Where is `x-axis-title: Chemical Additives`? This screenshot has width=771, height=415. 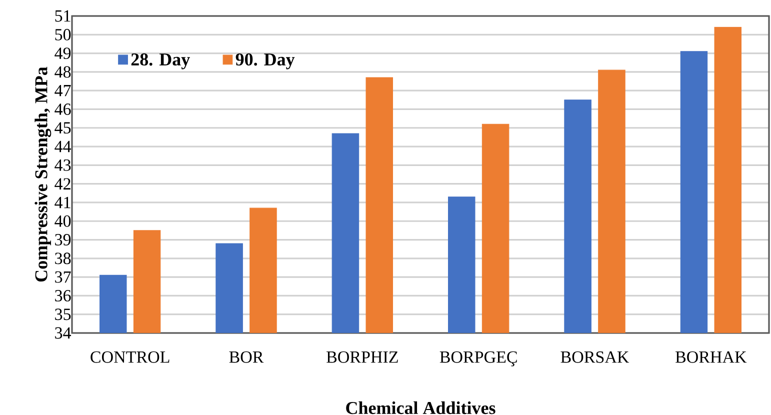
x-axis-title: Chemical Additives is located at coordinates (421, 407).